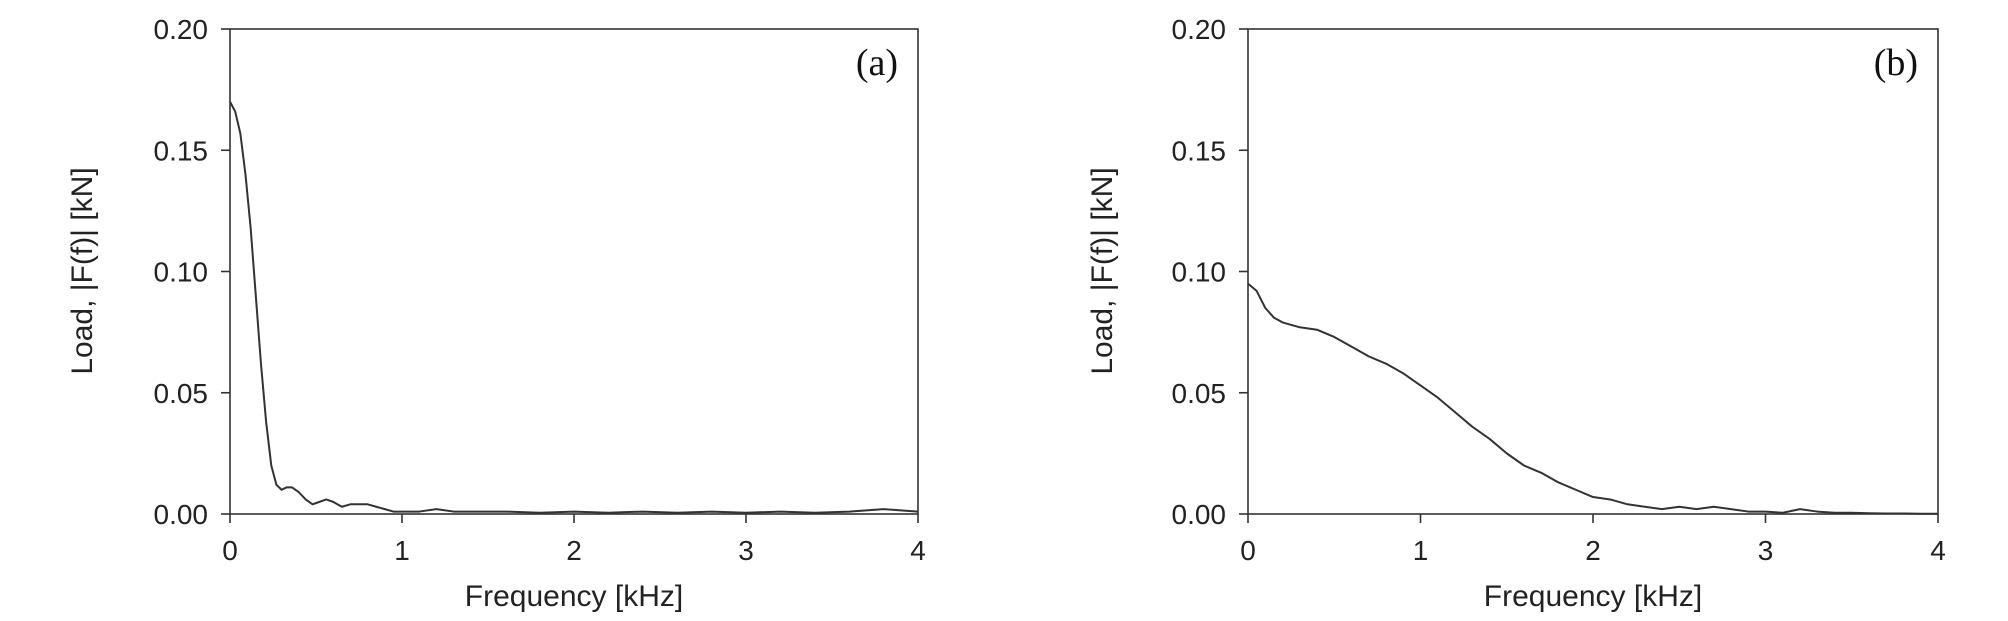 The width and height of the screenshot is (2008, 621). What do you see at coordinates (877, 63) in the screenshot?
I see `panel-label: (a)` at bounding box center [877, 63].